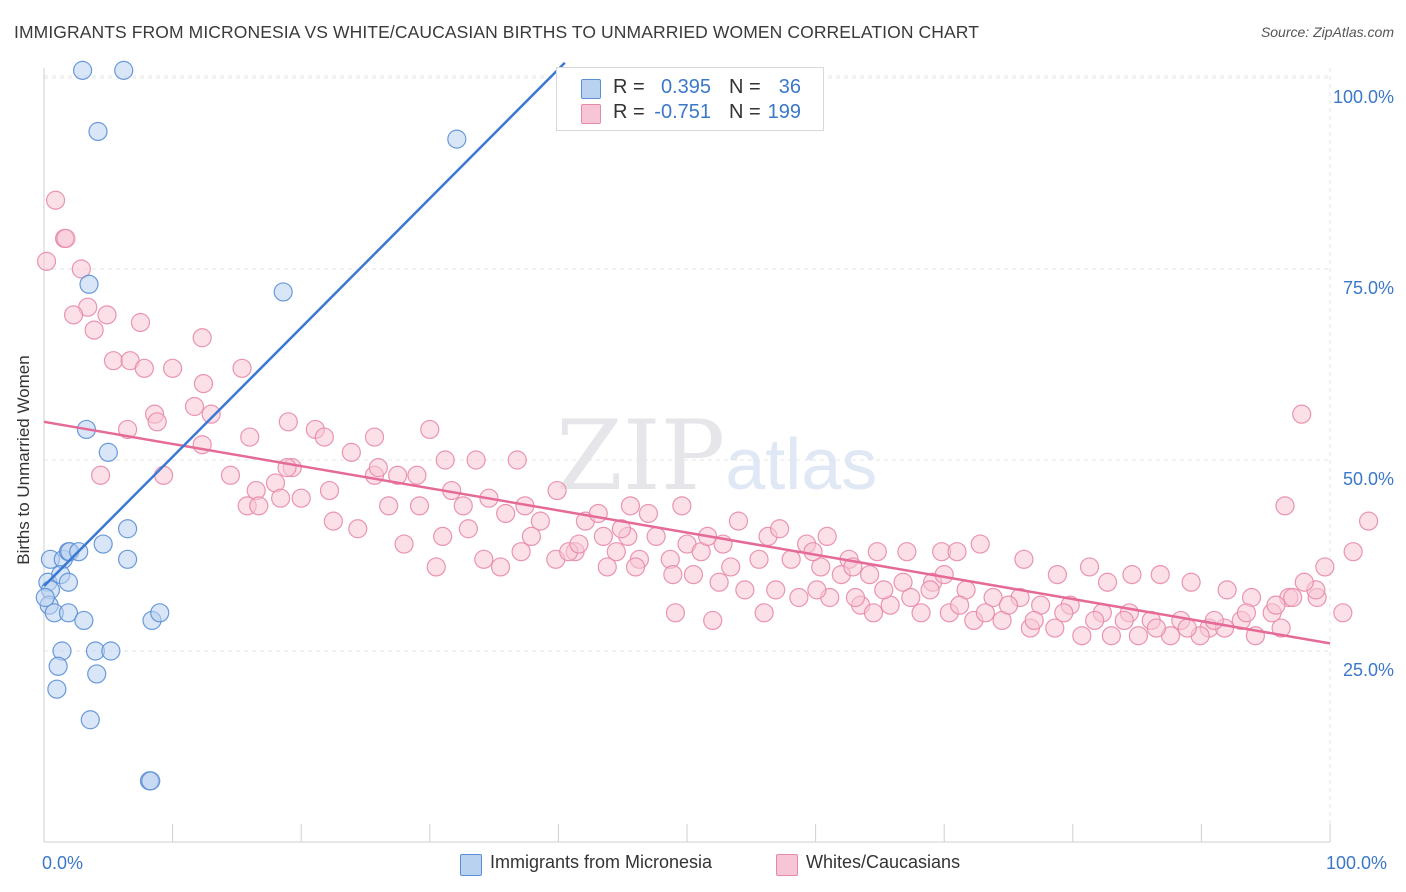 This screenshot has width=1406, height=892. I want to click on watermark: ZIPatlas, so click(716, 456).